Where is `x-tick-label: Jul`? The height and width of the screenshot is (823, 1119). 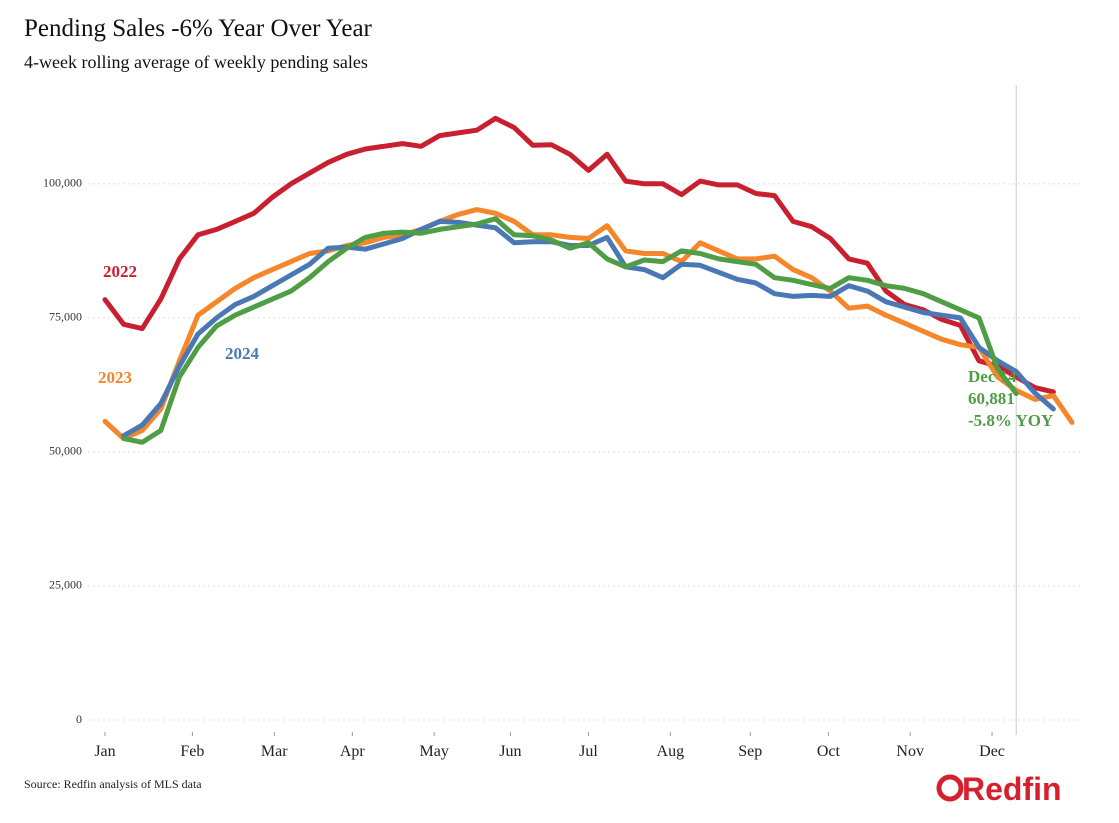
x-tick-label: Jul is located at coordinates (588, 751).